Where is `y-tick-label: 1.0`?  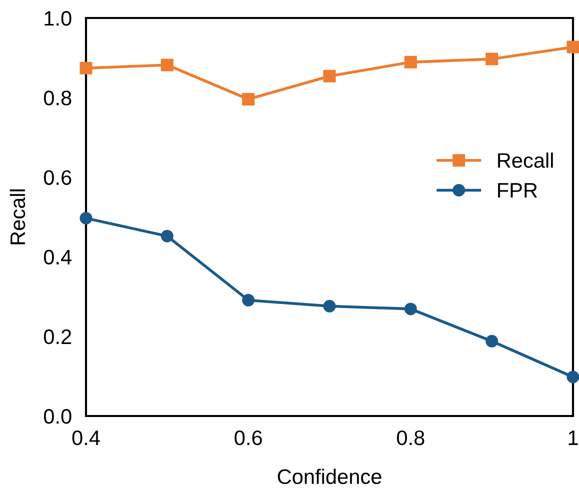 y-tick-label: 1.0 is located at coordinates (58, 18).